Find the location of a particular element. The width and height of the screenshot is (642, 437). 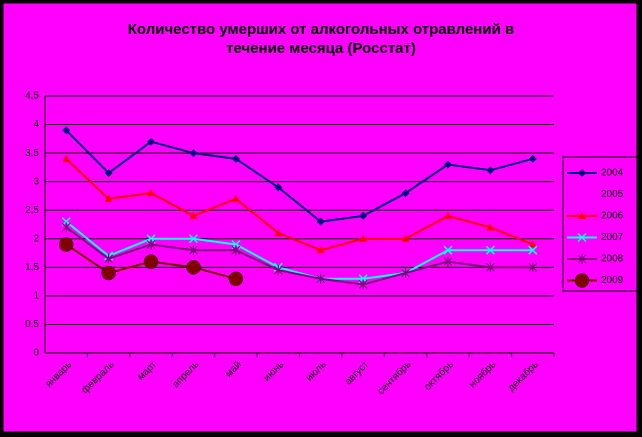

legend-label: 2008 is located at coordinates (612, 259).